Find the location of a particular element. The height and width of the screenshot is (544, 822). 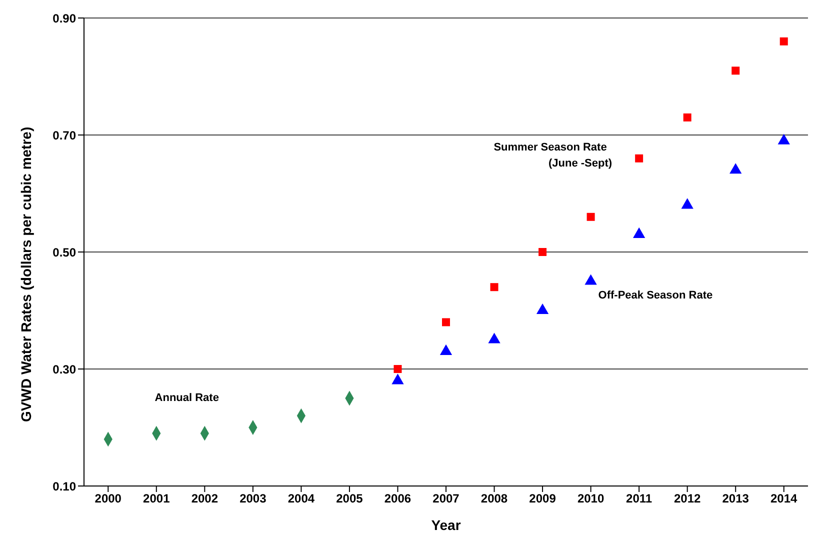

text: Annual Rate is located at coordinates (186, 398).